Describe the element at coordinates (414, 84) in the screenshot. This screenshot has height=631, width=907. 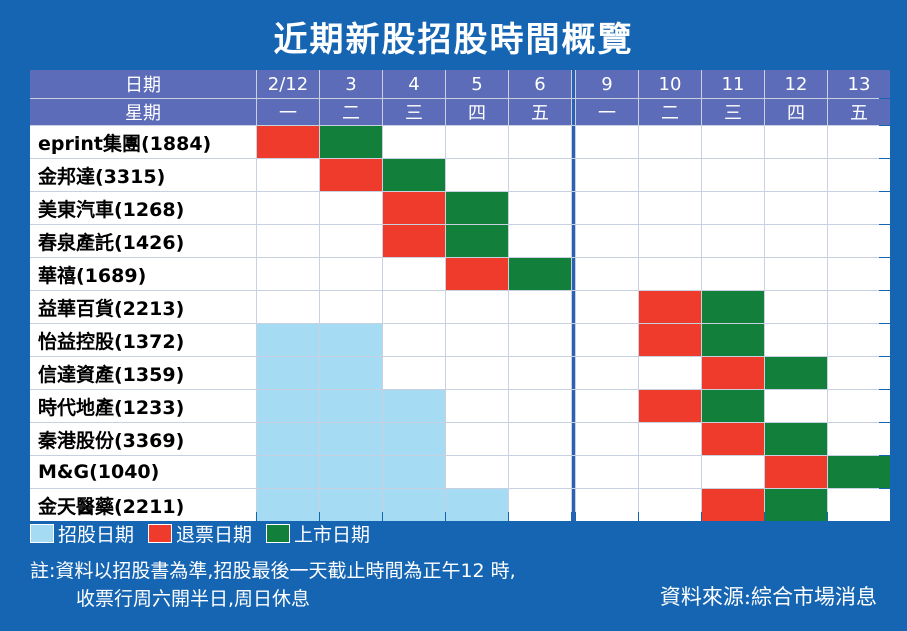
I see `date-header: 4` at that location.